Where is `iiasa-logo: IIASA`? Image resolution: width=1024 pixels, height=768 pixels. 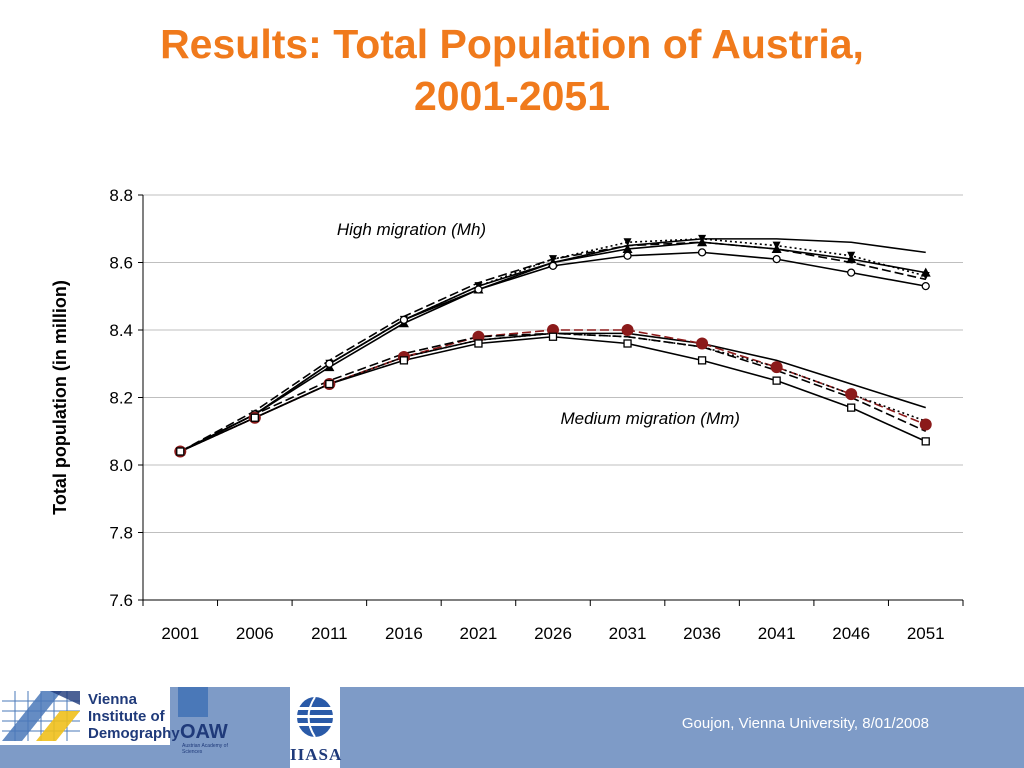
iiasa-logo: IIASA is located at coordinates (316, 727).